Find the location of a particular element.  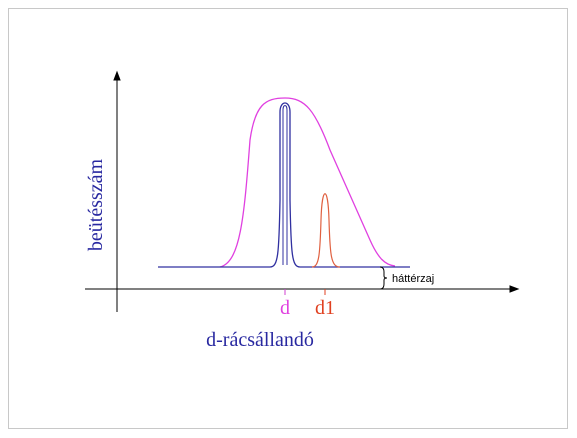

peak-label-d: d is located at coordinates (285, 308).